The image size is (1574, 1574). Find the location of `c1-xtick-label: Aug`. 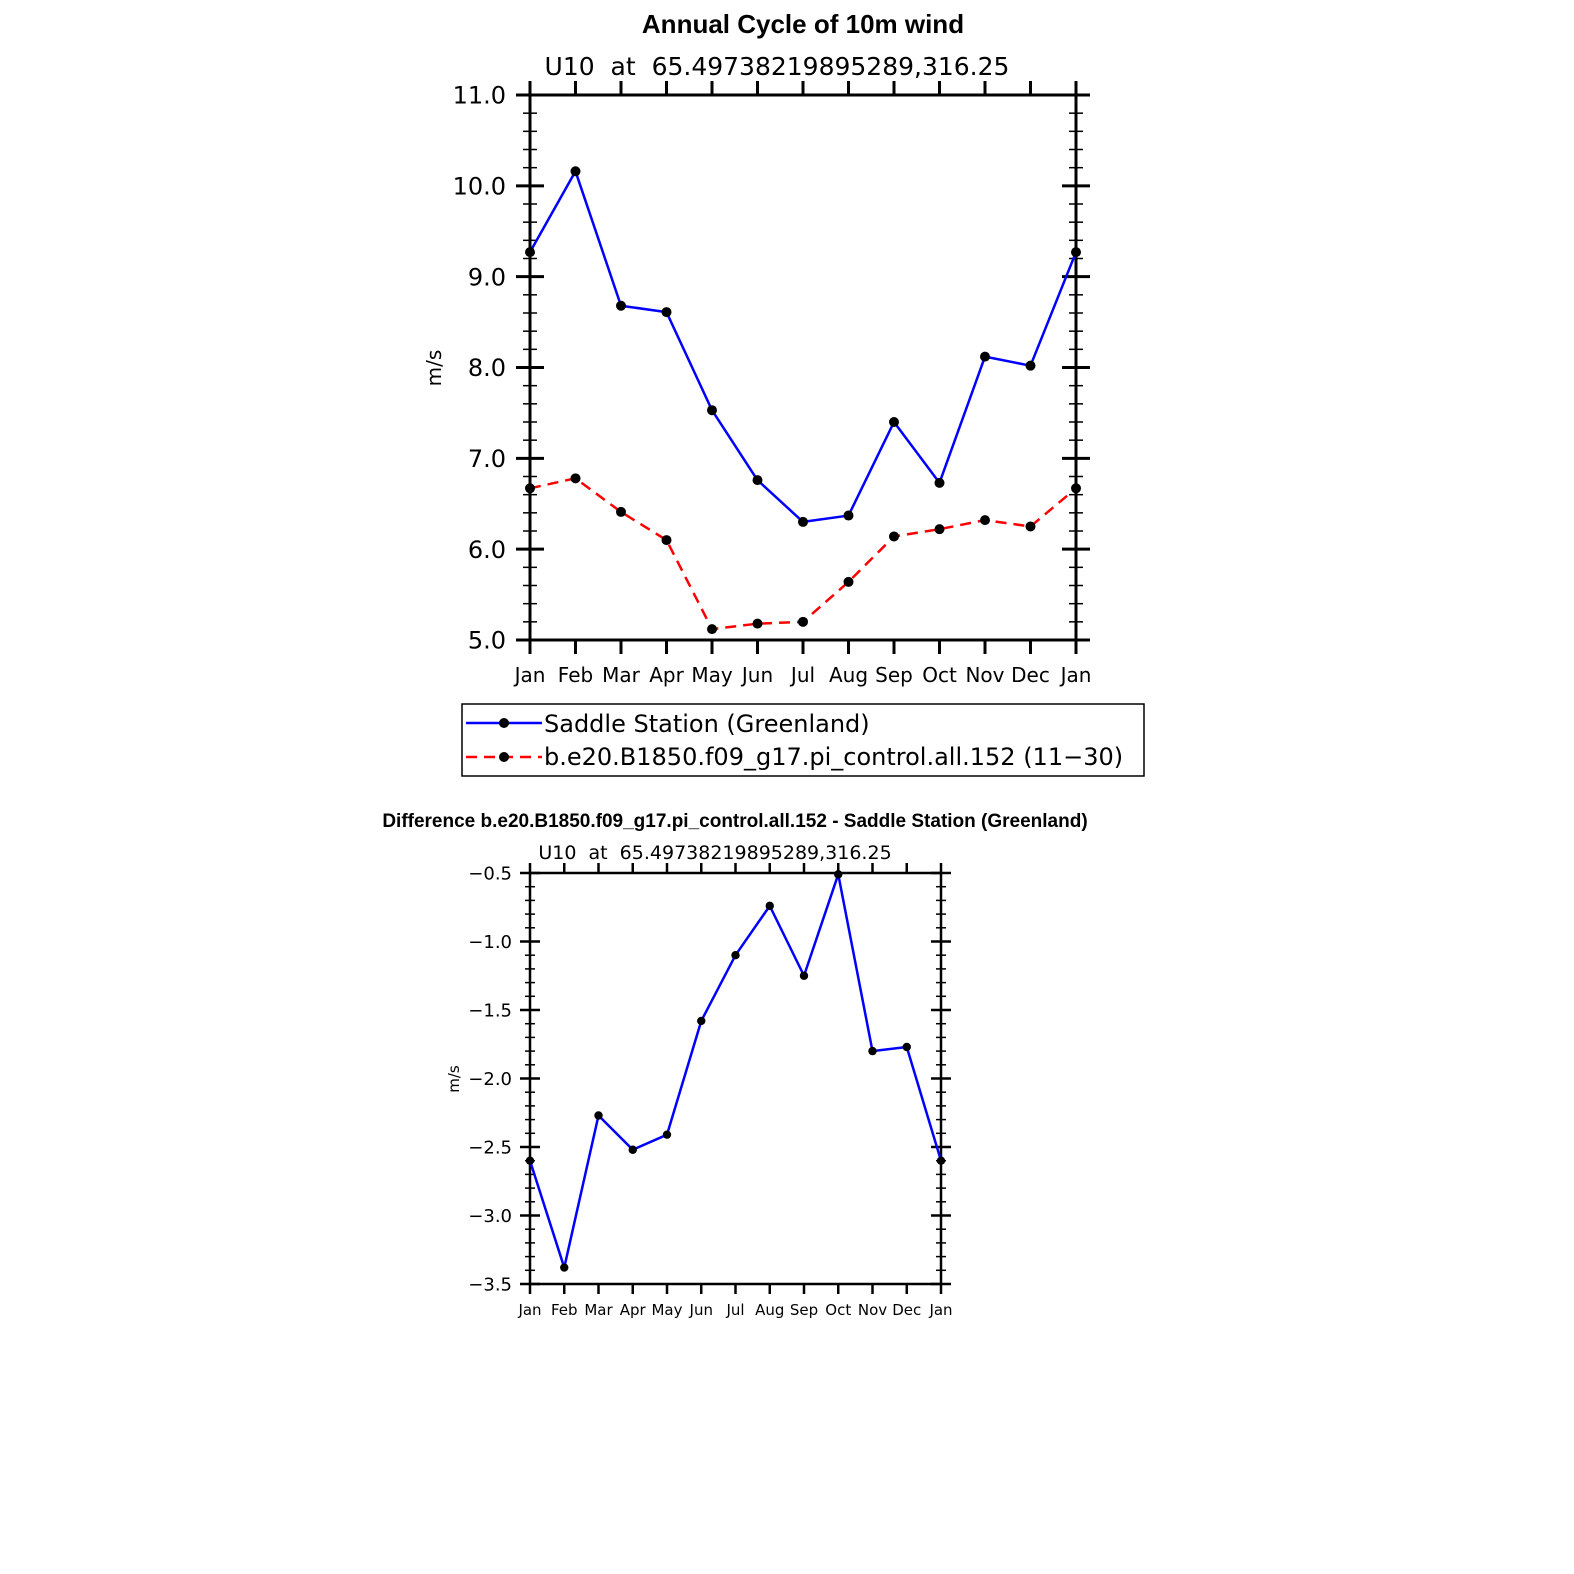

c1-xtick-label: Aug is located at coordinates (848, 675).